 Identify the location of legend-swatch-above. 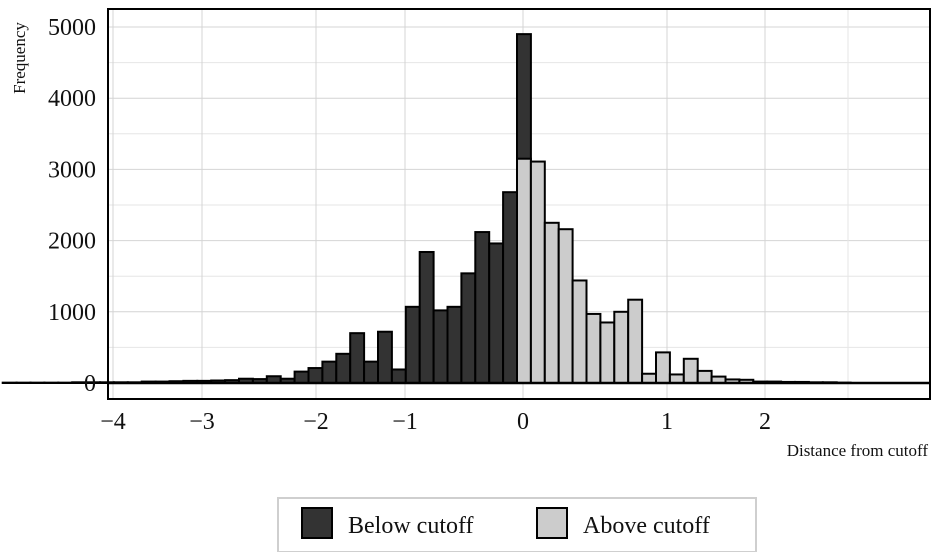
(552, 523).